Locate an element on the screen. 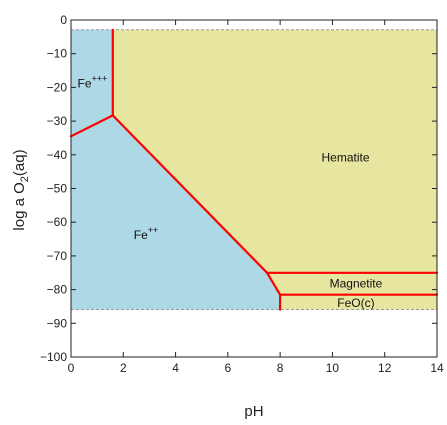 Image resolution: width=447 pixels, height=425 pixels. x-tick-label: 10 is located at coordinates (333, 368).